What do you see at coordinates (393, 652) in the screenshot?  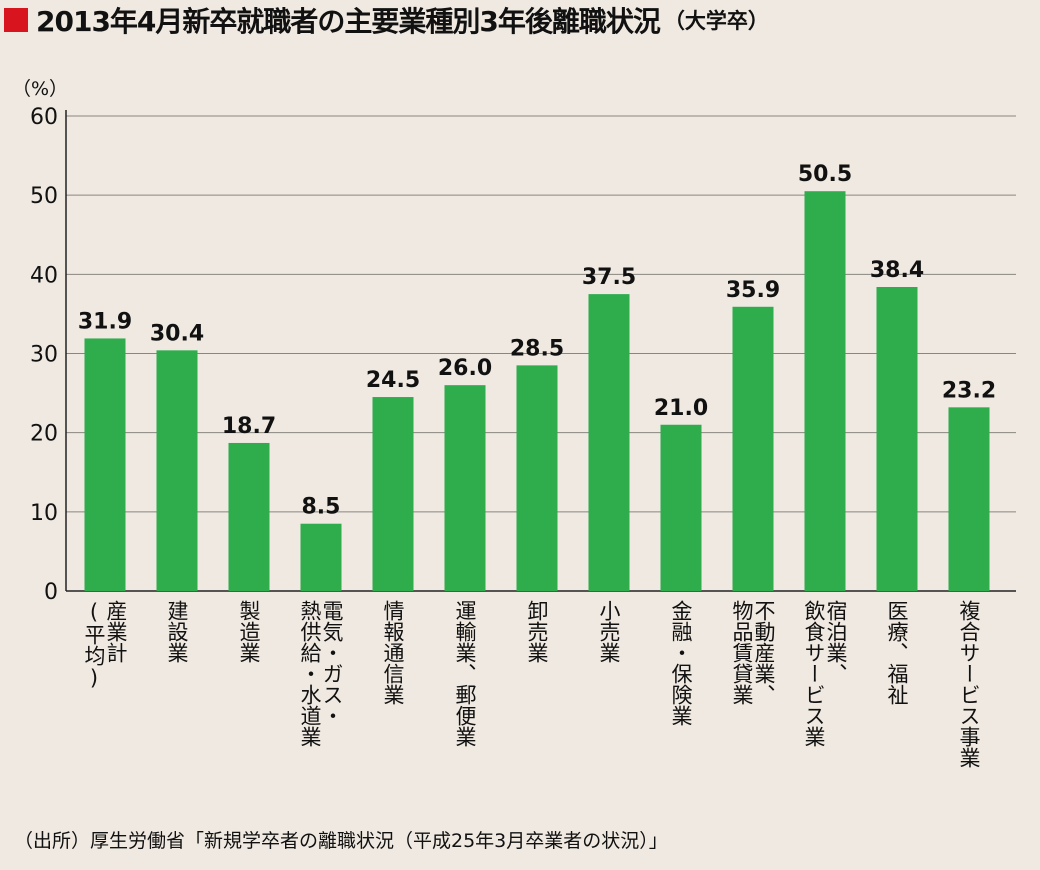 I see `category-label: 情報通信業` at bounding box center [393, 652].